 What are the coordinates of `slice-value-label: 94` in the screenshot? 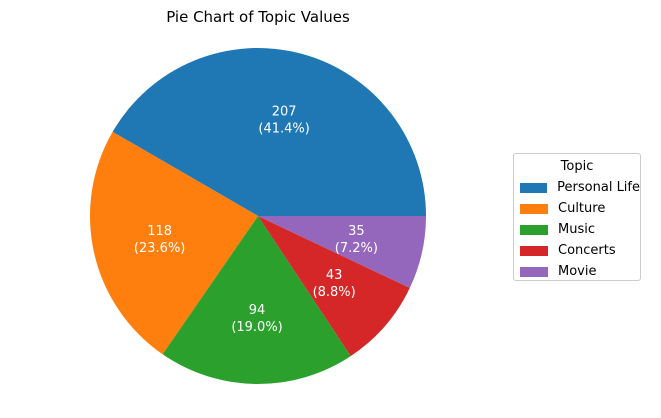 It's located at (257, 310).